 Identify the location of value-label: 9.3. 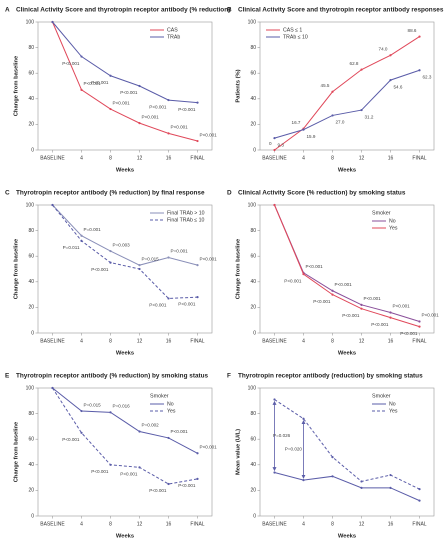
(281, 144).